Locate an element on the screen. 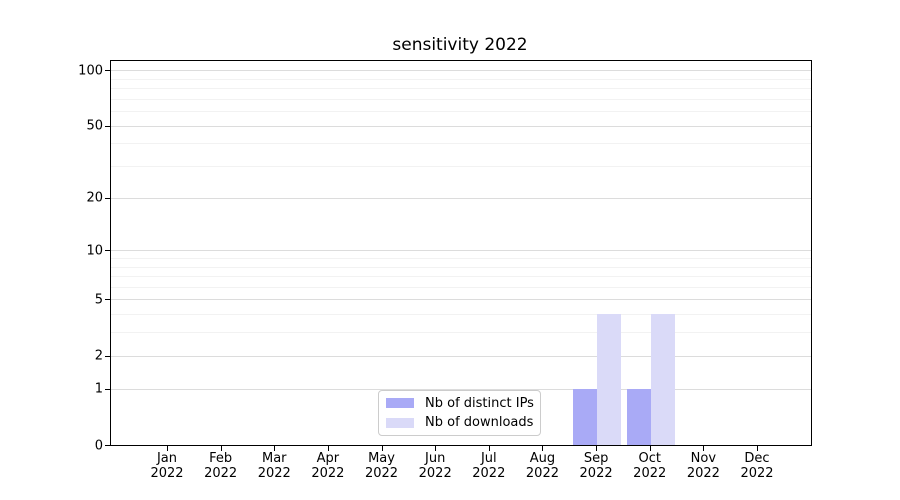  chart-title: sensitivity 2022 is located at coordinates (460, 45).